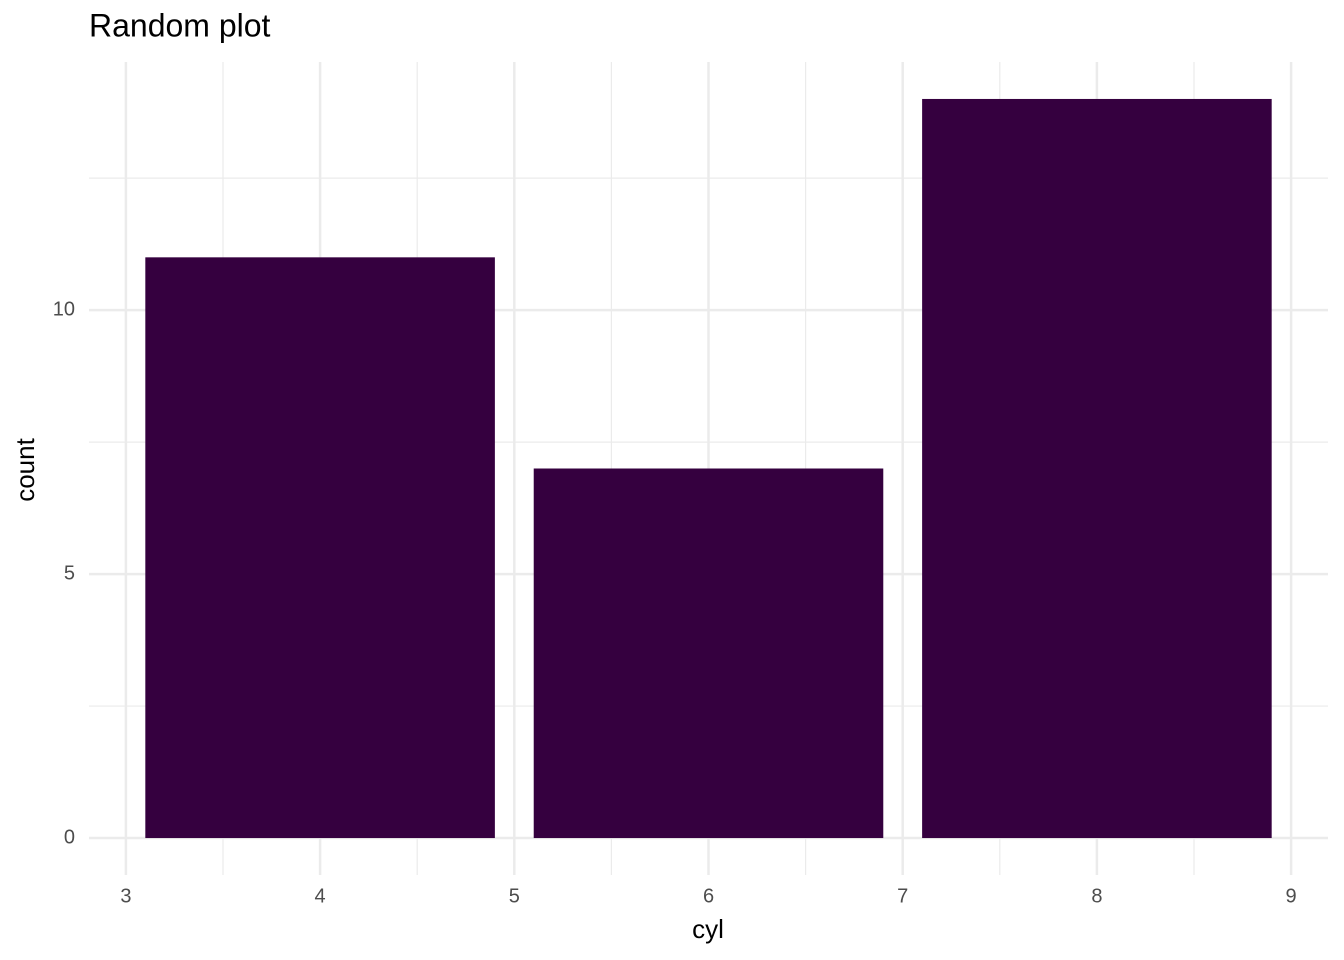 Image resolution: width=1344 pixels, height=960 pixels. I want to click on x-axis-title: cyl, so click(708, 929).